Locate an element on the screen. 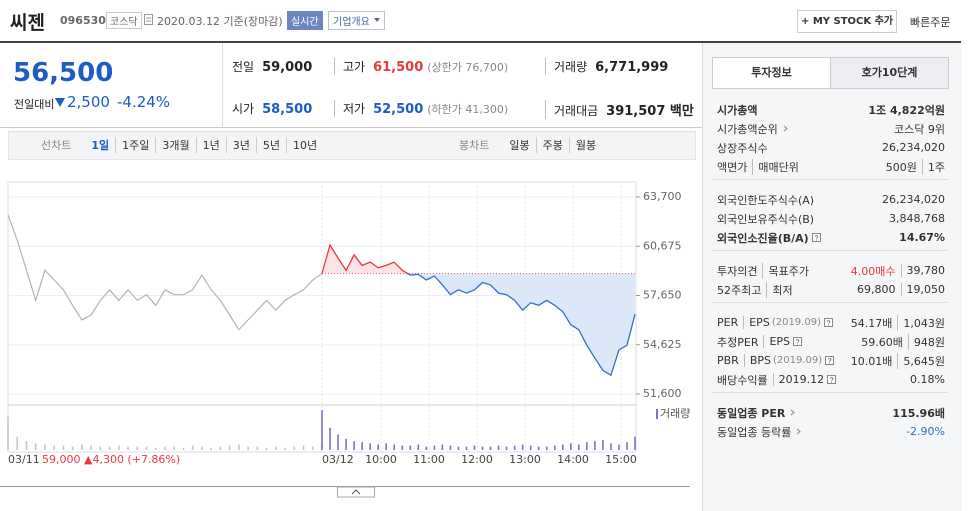  value-part: 59.60배 is located at coordinates (882, 342).